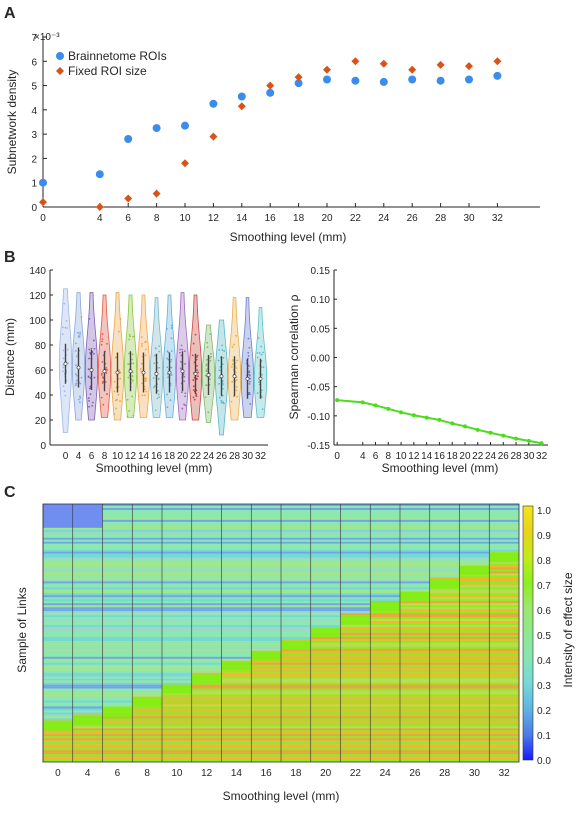  What do you see at coordinates (100, 218) in the screenshot?
I see `x-tick-label: 4` at bounding box center [100, 218].